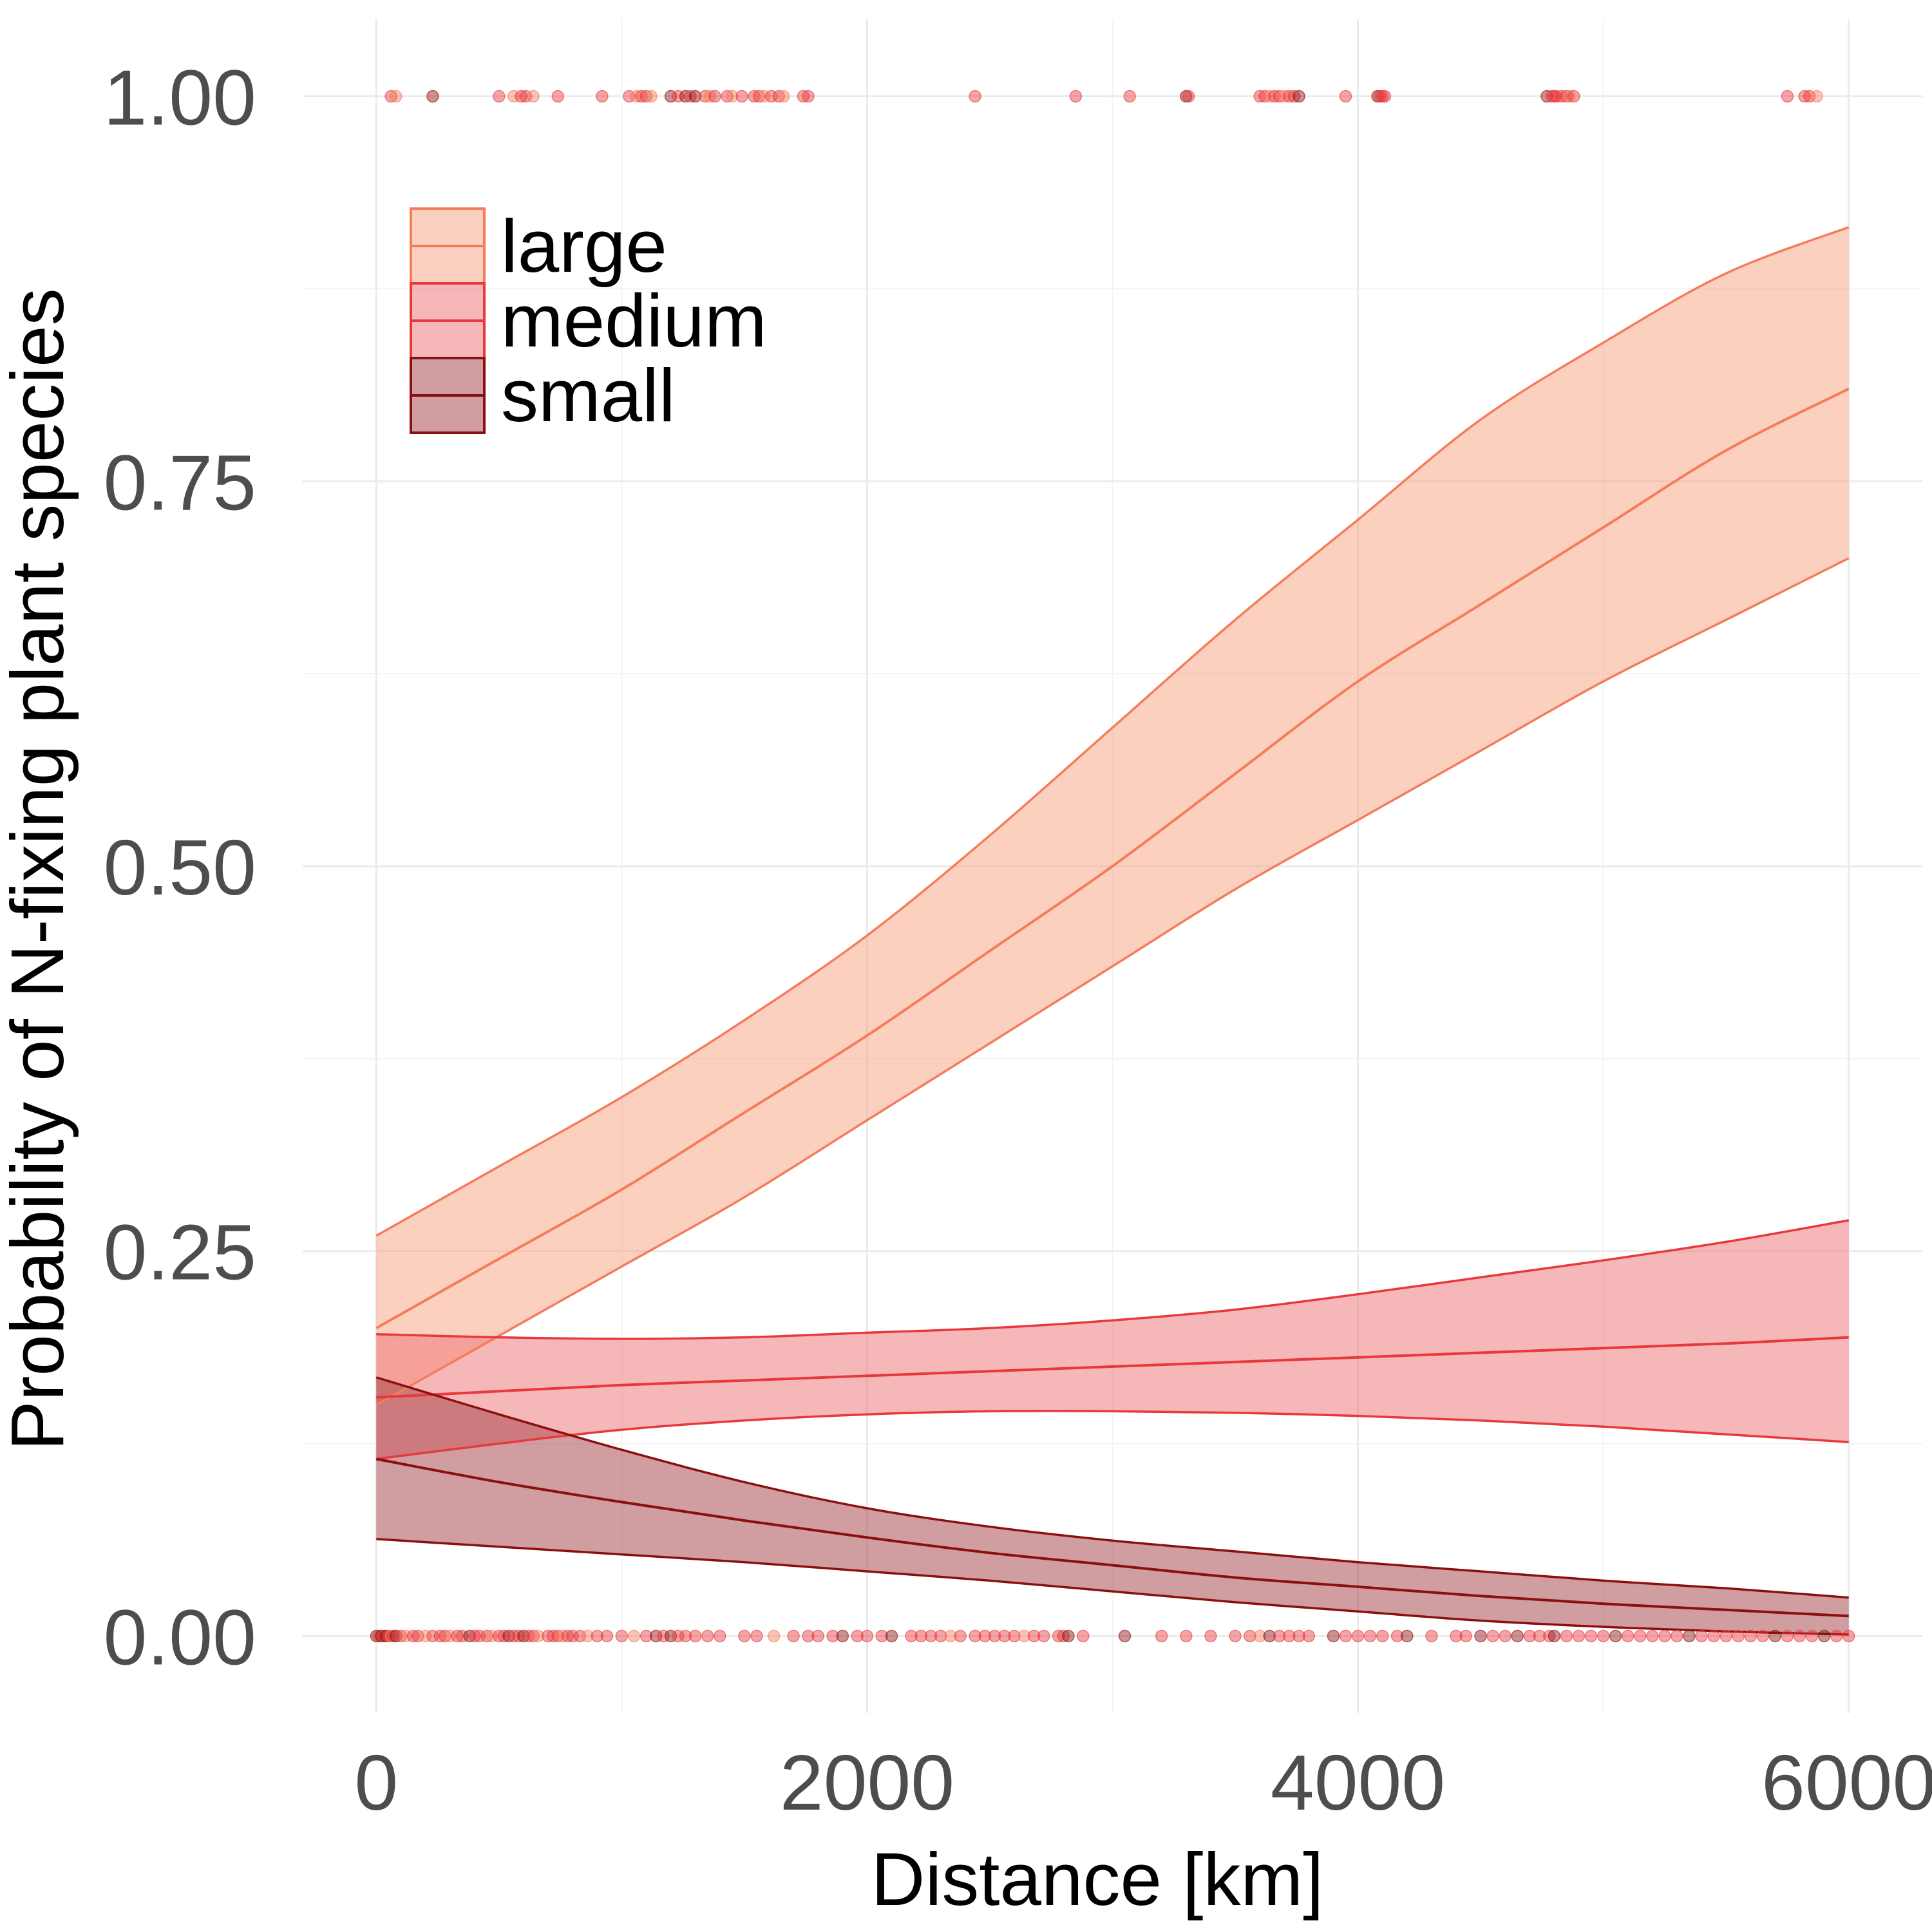  Describe the element at coordinates (634, 321) in the screenshot. I see `legend-label-medium: medium` at that location.